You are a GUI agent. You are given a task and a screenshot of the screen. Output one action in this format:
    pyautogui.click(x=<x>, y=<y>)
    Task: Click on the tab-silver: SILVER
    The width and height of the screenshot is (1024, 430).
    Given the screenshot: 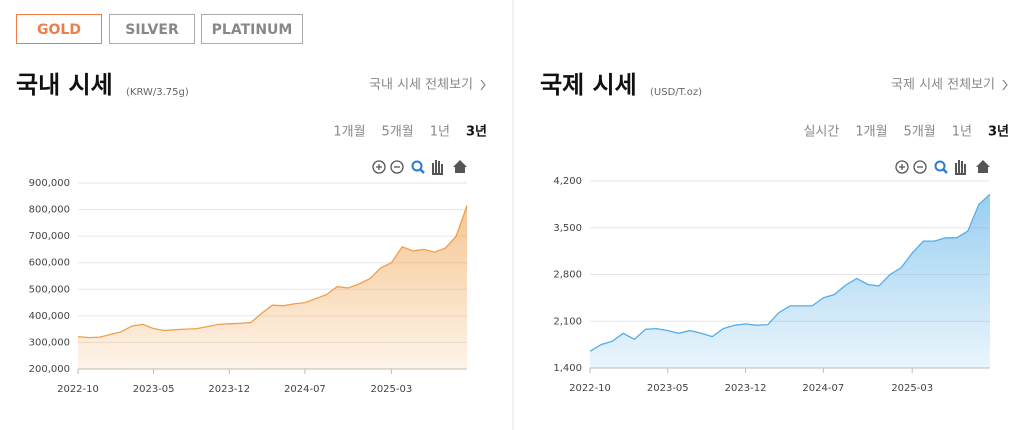 What is the action you would take?
    pyautogui.click(x=152, y=30)
    